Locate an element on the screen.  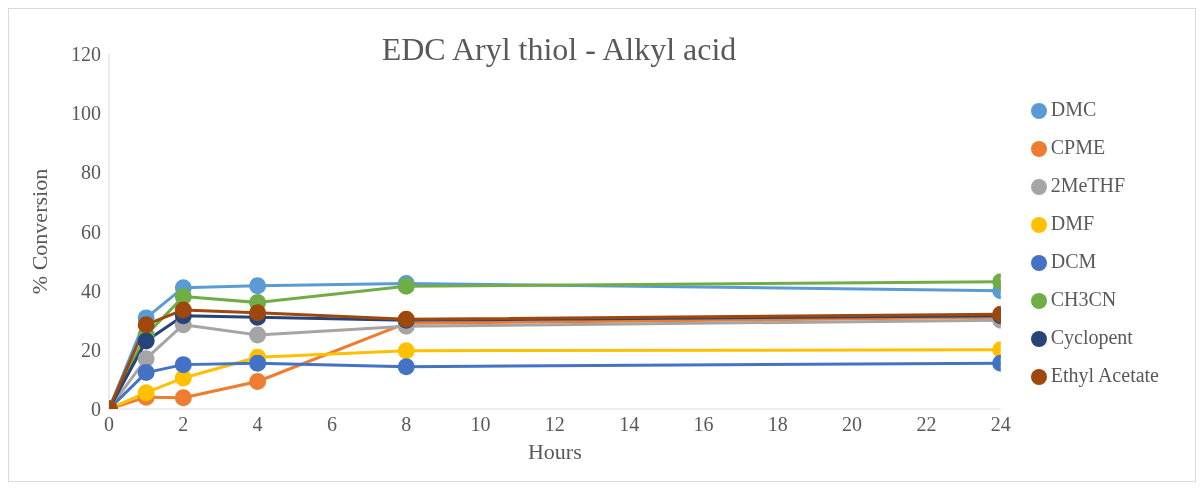
legend-label: CPME is located at coordinates (1078, 146).